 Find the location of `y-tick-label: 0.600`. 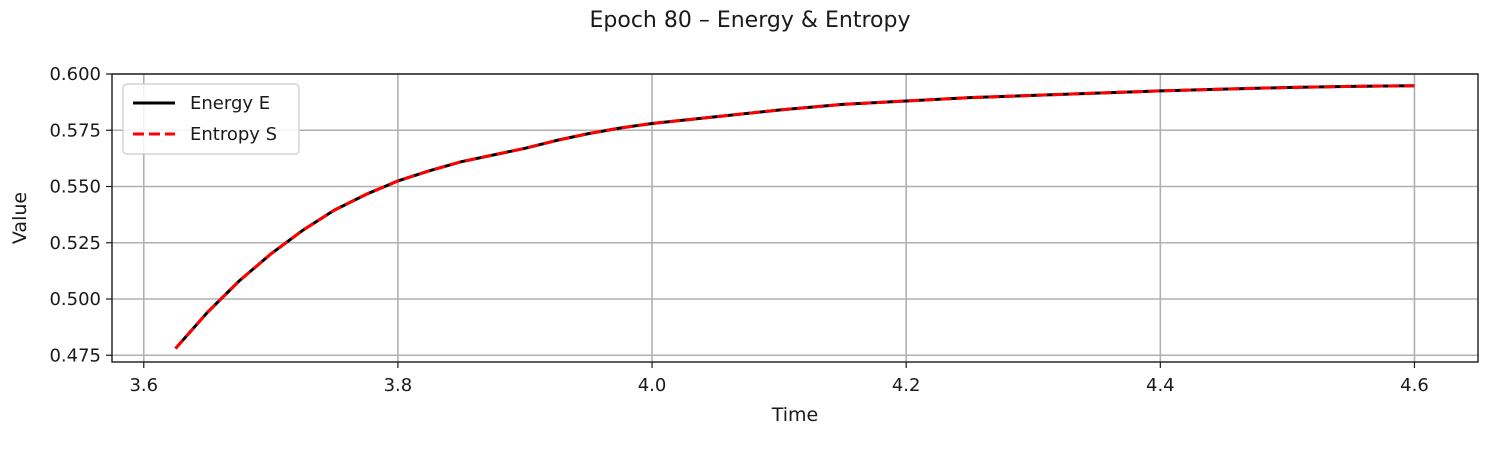

y-tick-label: 0.600 is located at coordinates (75, 74).